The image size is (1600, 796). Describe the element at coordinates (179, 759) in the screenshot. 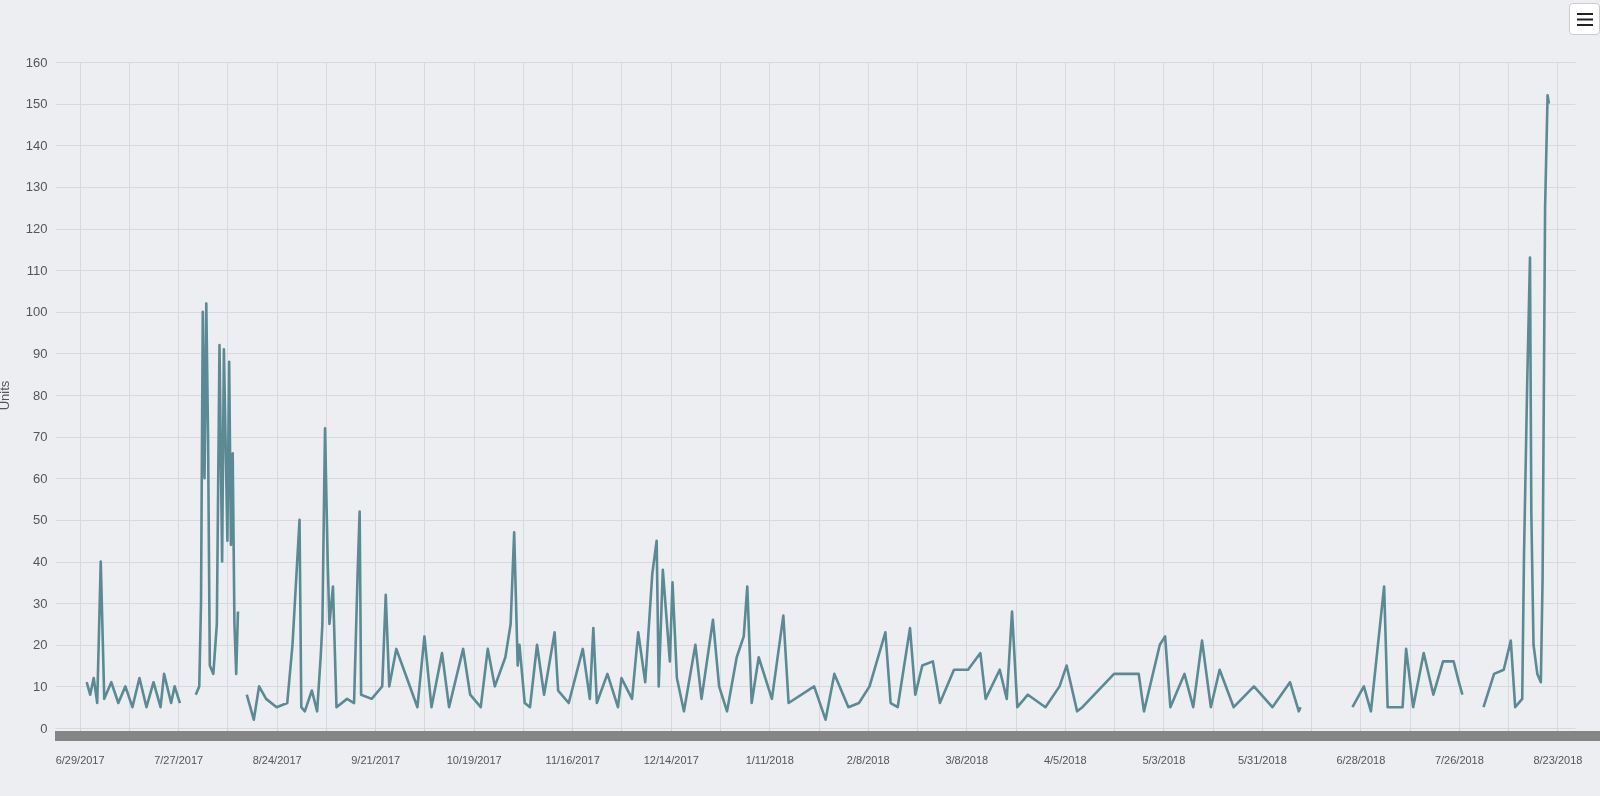

I see `x-tick-label: 7/27/2017` at that location.